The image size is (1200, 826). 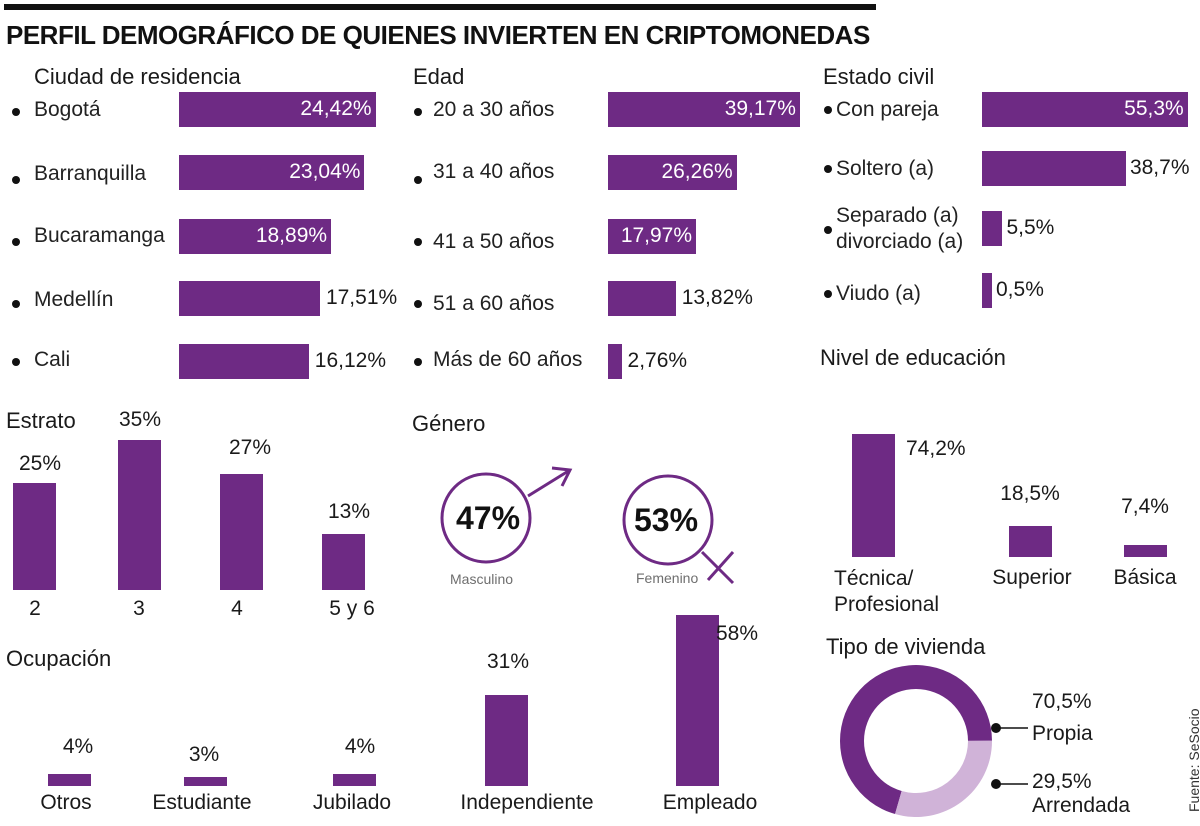 I want to click on category-label-civil-2: Separado (a) divorciado (a), so click(x=900, y=228).